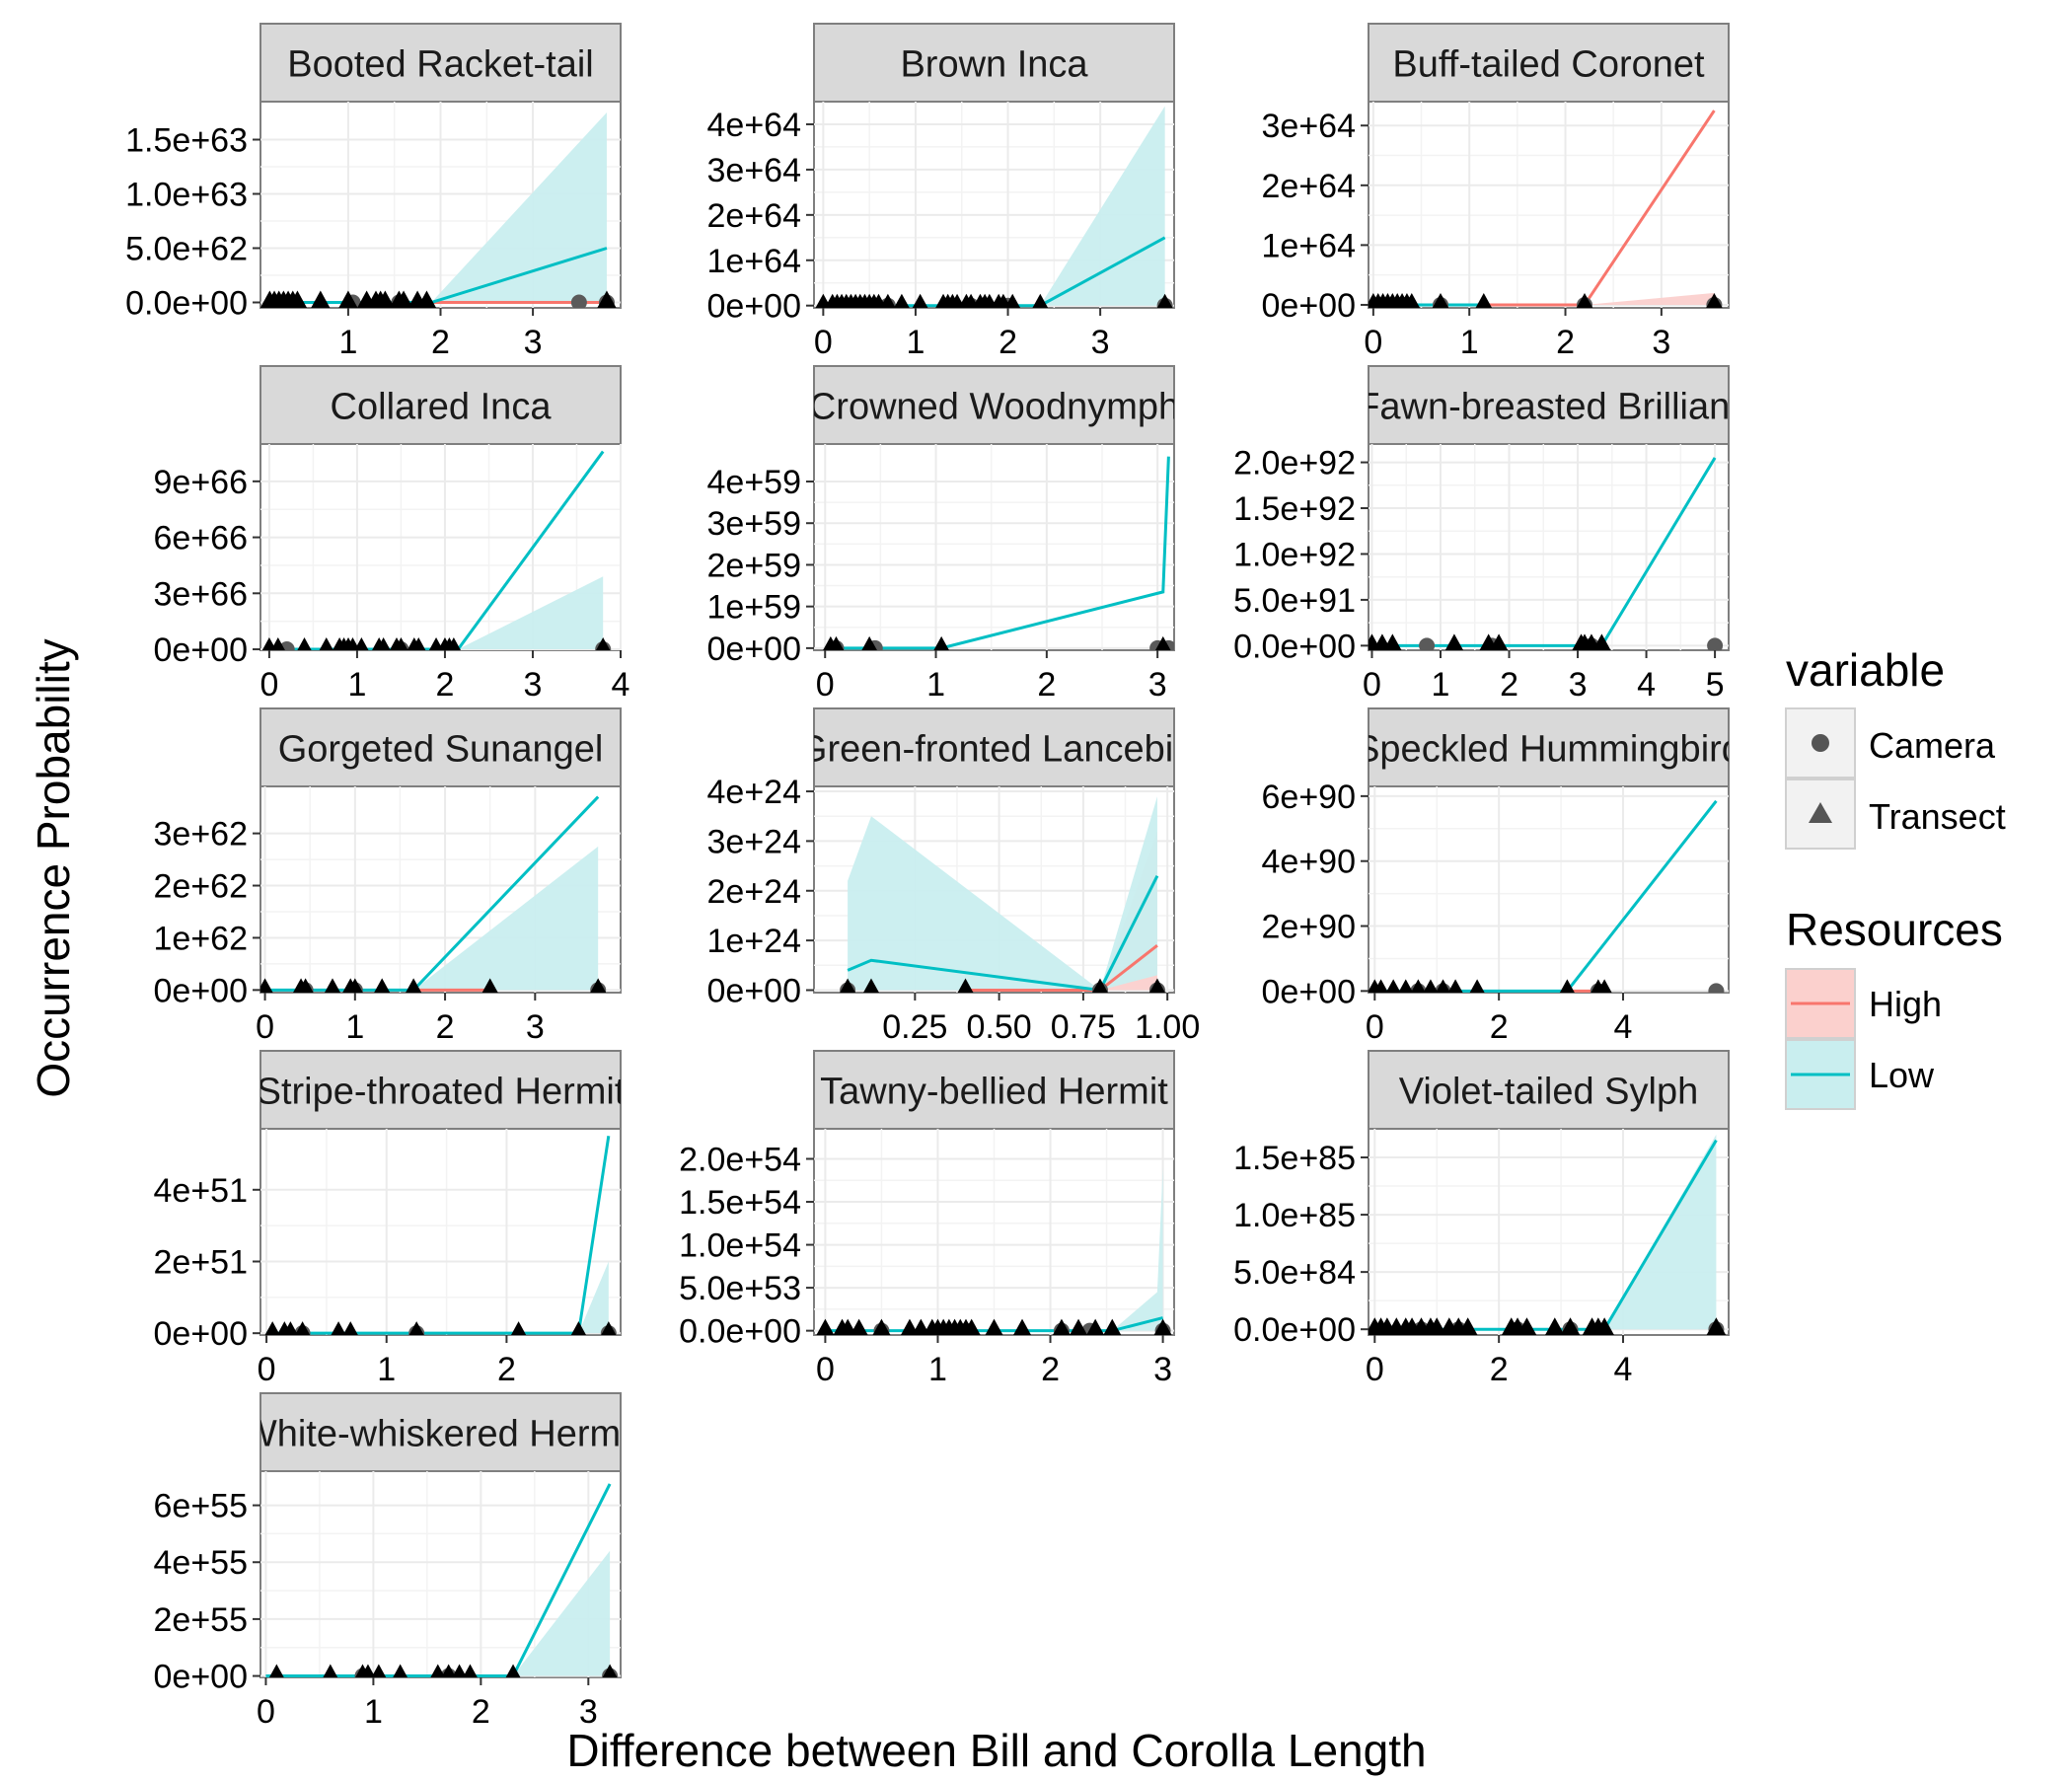  I want to click on y-tick-label: 4e+90, so click(1310, 862).